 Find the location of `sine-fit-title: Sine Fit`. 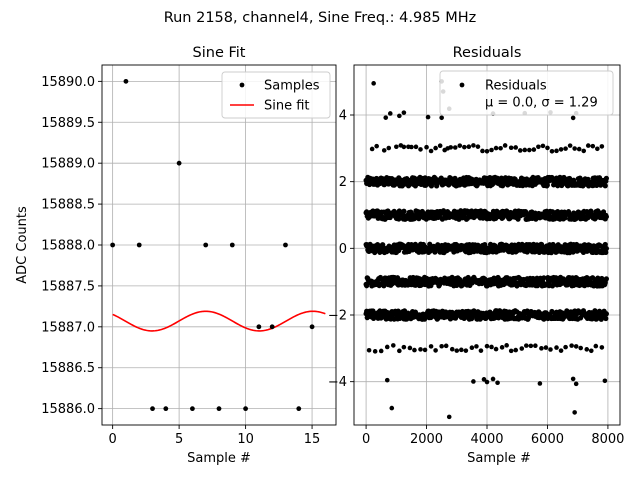

sine-fit-title: Sine Fit is located at coordinates (219, 53).